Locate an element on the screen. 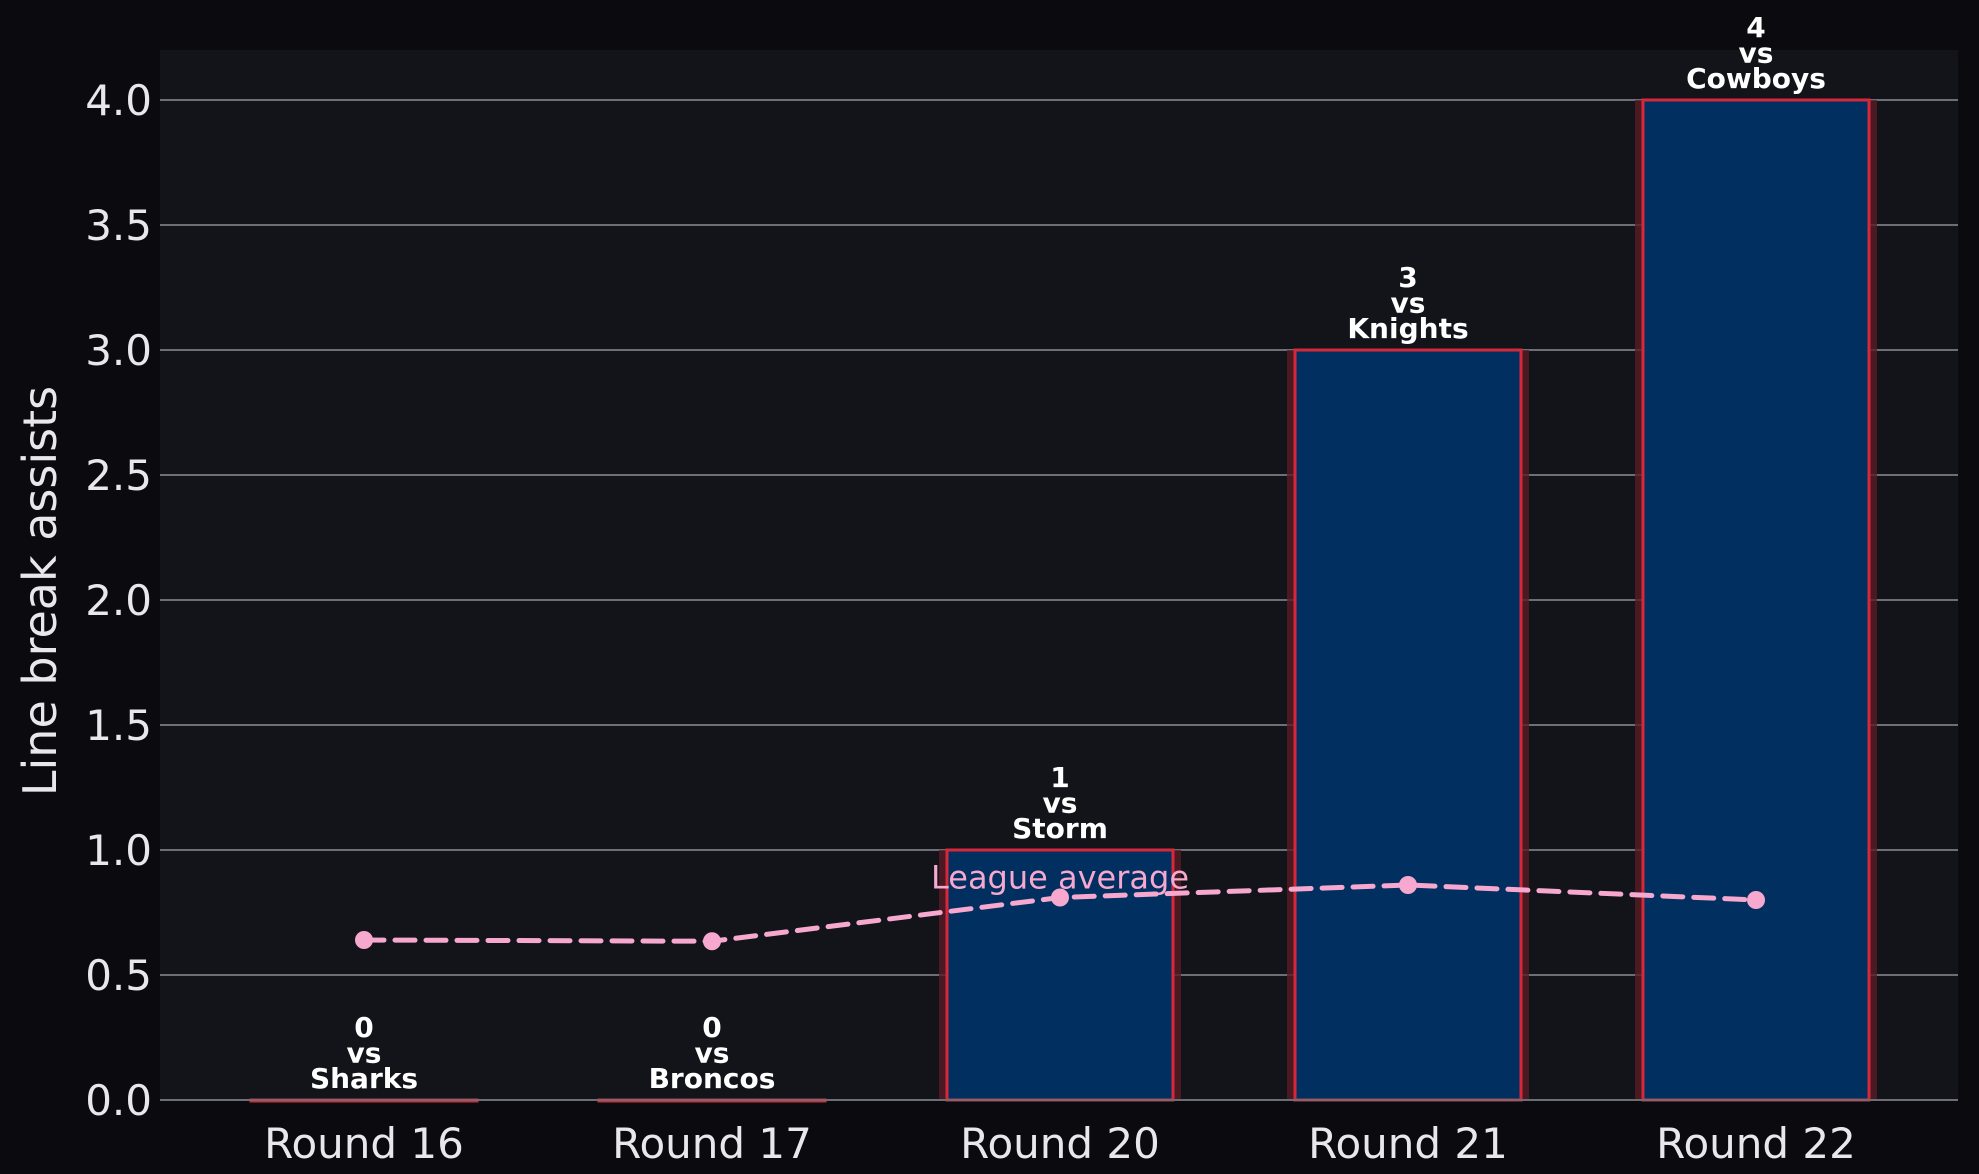 The image size is (1979, 1174). league-average-label: League average is located at coordinates (1060, 878).